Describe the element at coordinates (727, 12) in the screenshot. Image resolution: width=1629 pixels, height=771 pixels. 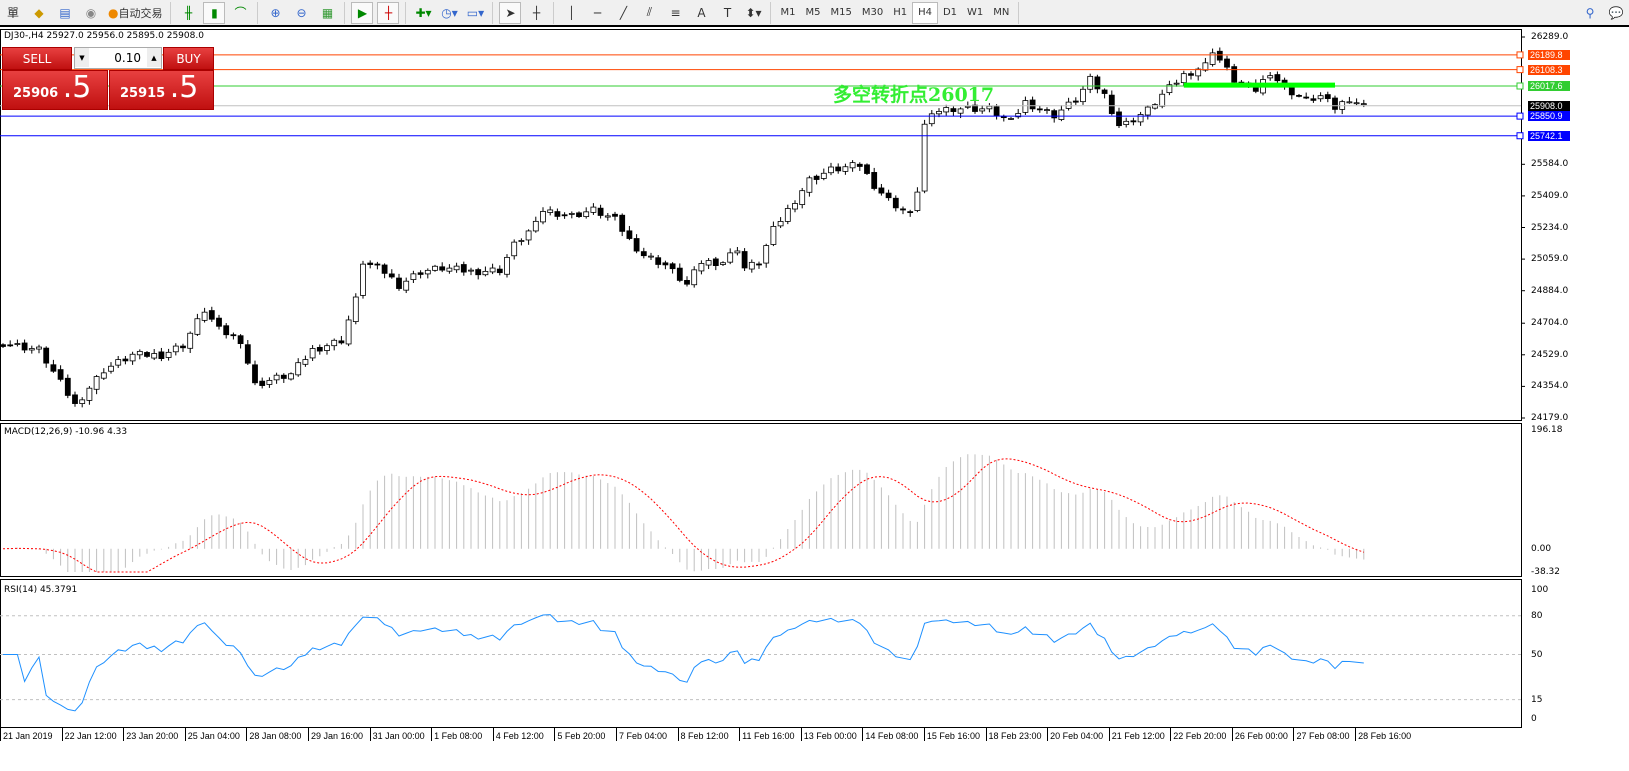
I see `label-icon: T` at that location.